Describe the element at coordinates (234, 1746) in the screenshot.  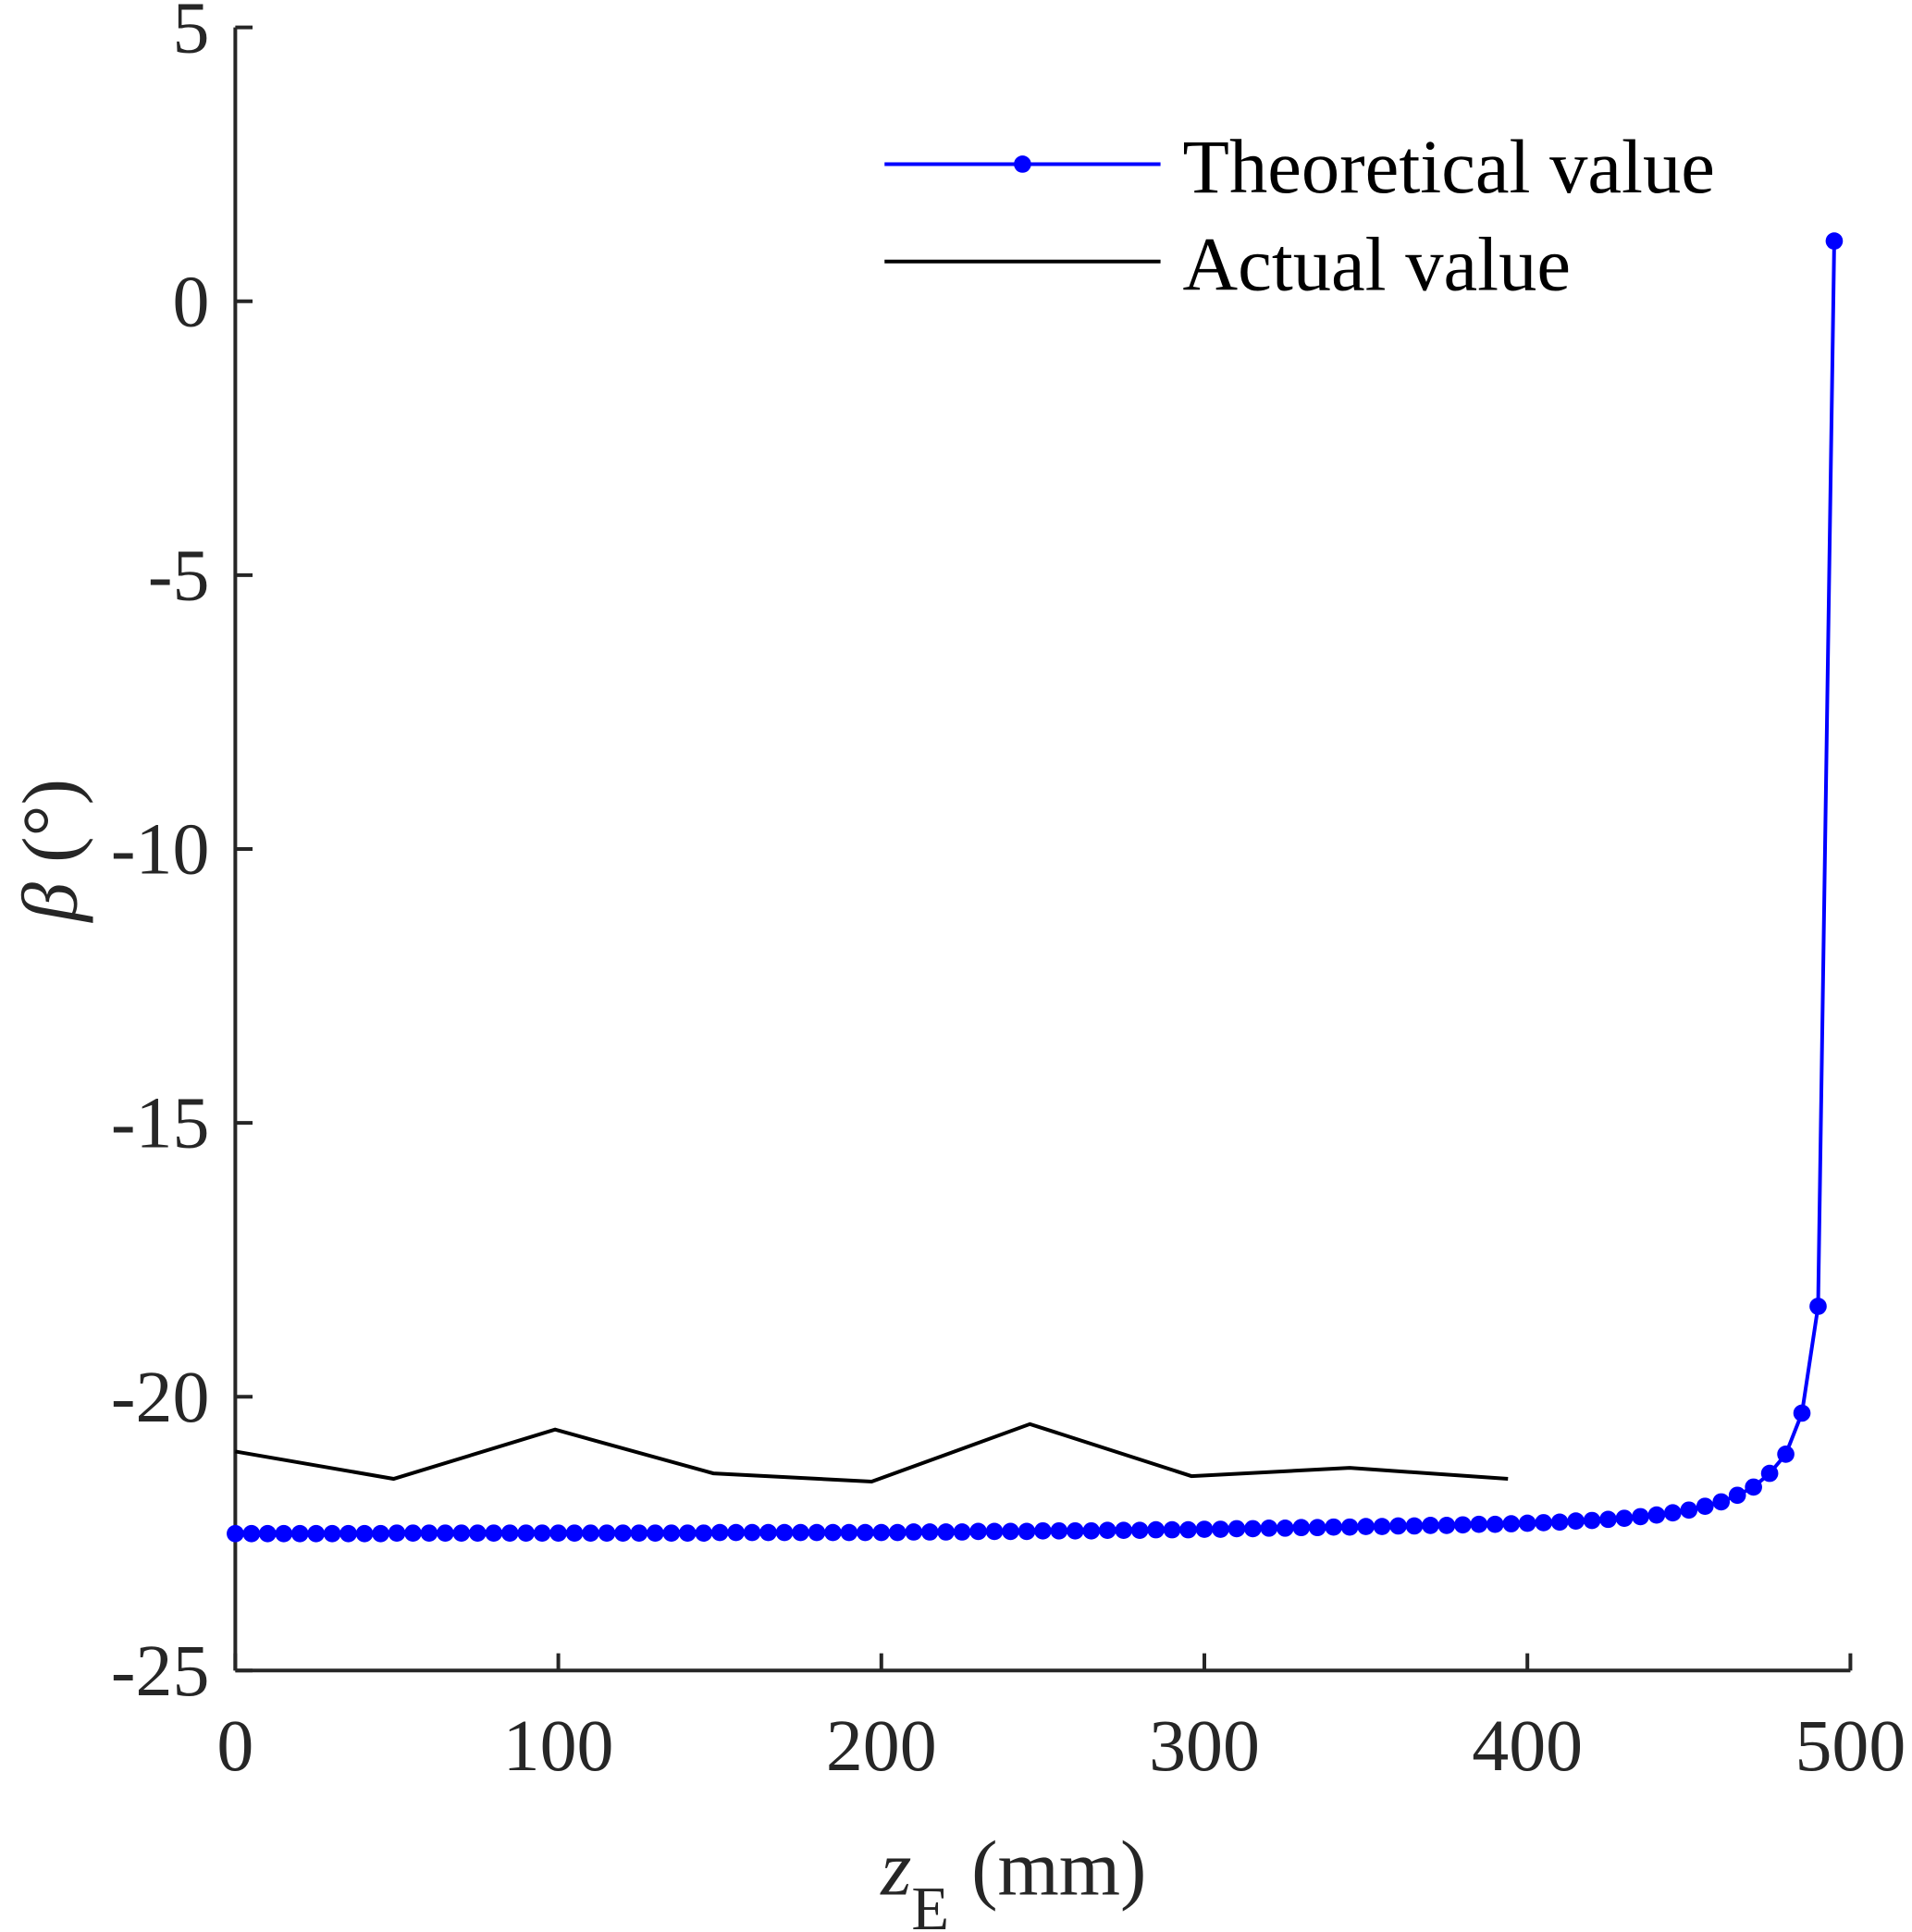
I see `x-tick-label: 0` at that location.